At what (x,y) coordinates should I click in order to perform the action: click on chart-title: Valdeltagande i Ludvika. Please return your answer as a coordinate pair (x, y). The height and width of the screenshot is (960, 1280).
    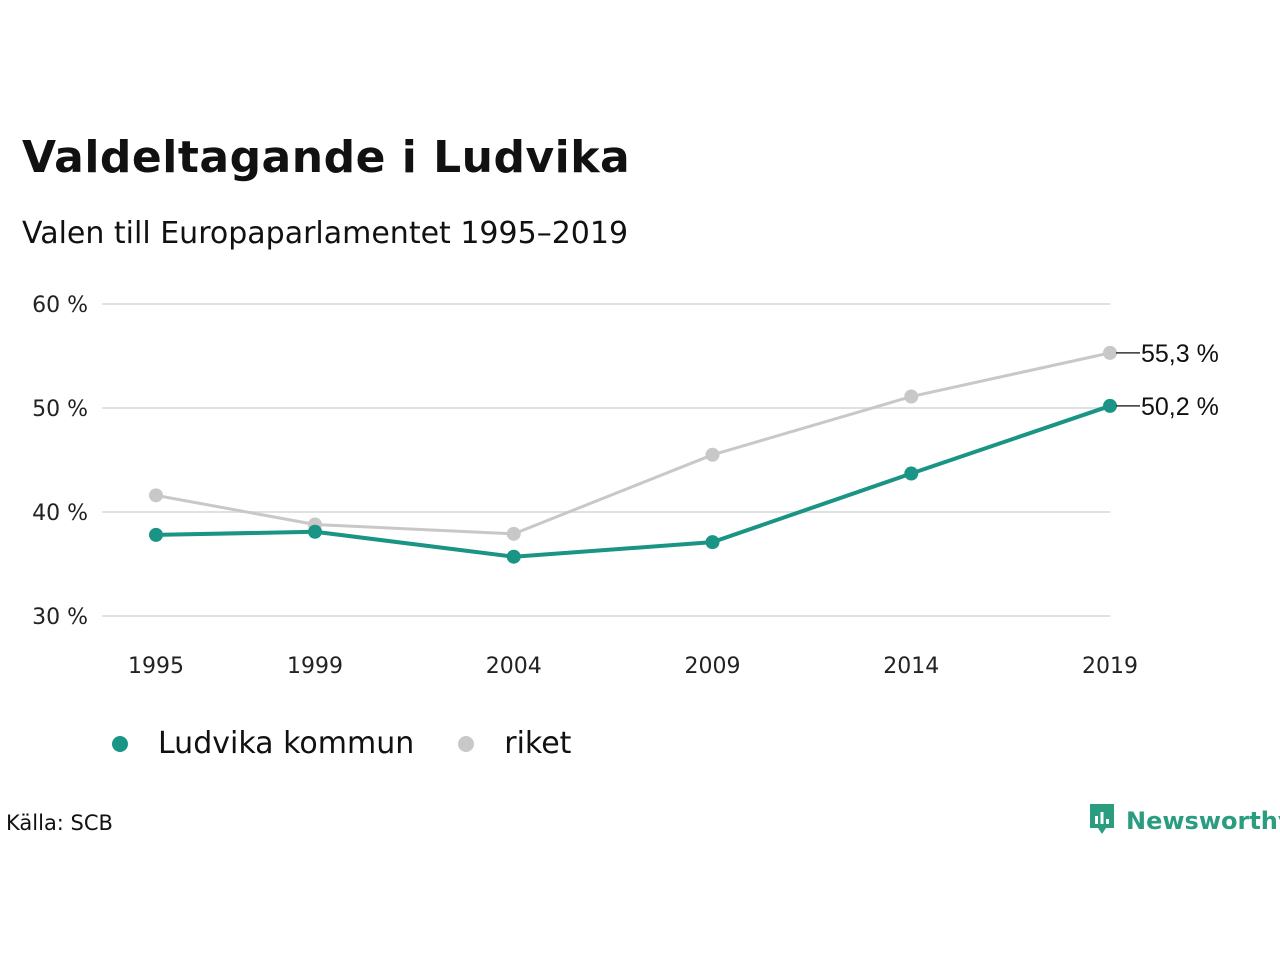
    Looking at the image, I should click on (326, 157).